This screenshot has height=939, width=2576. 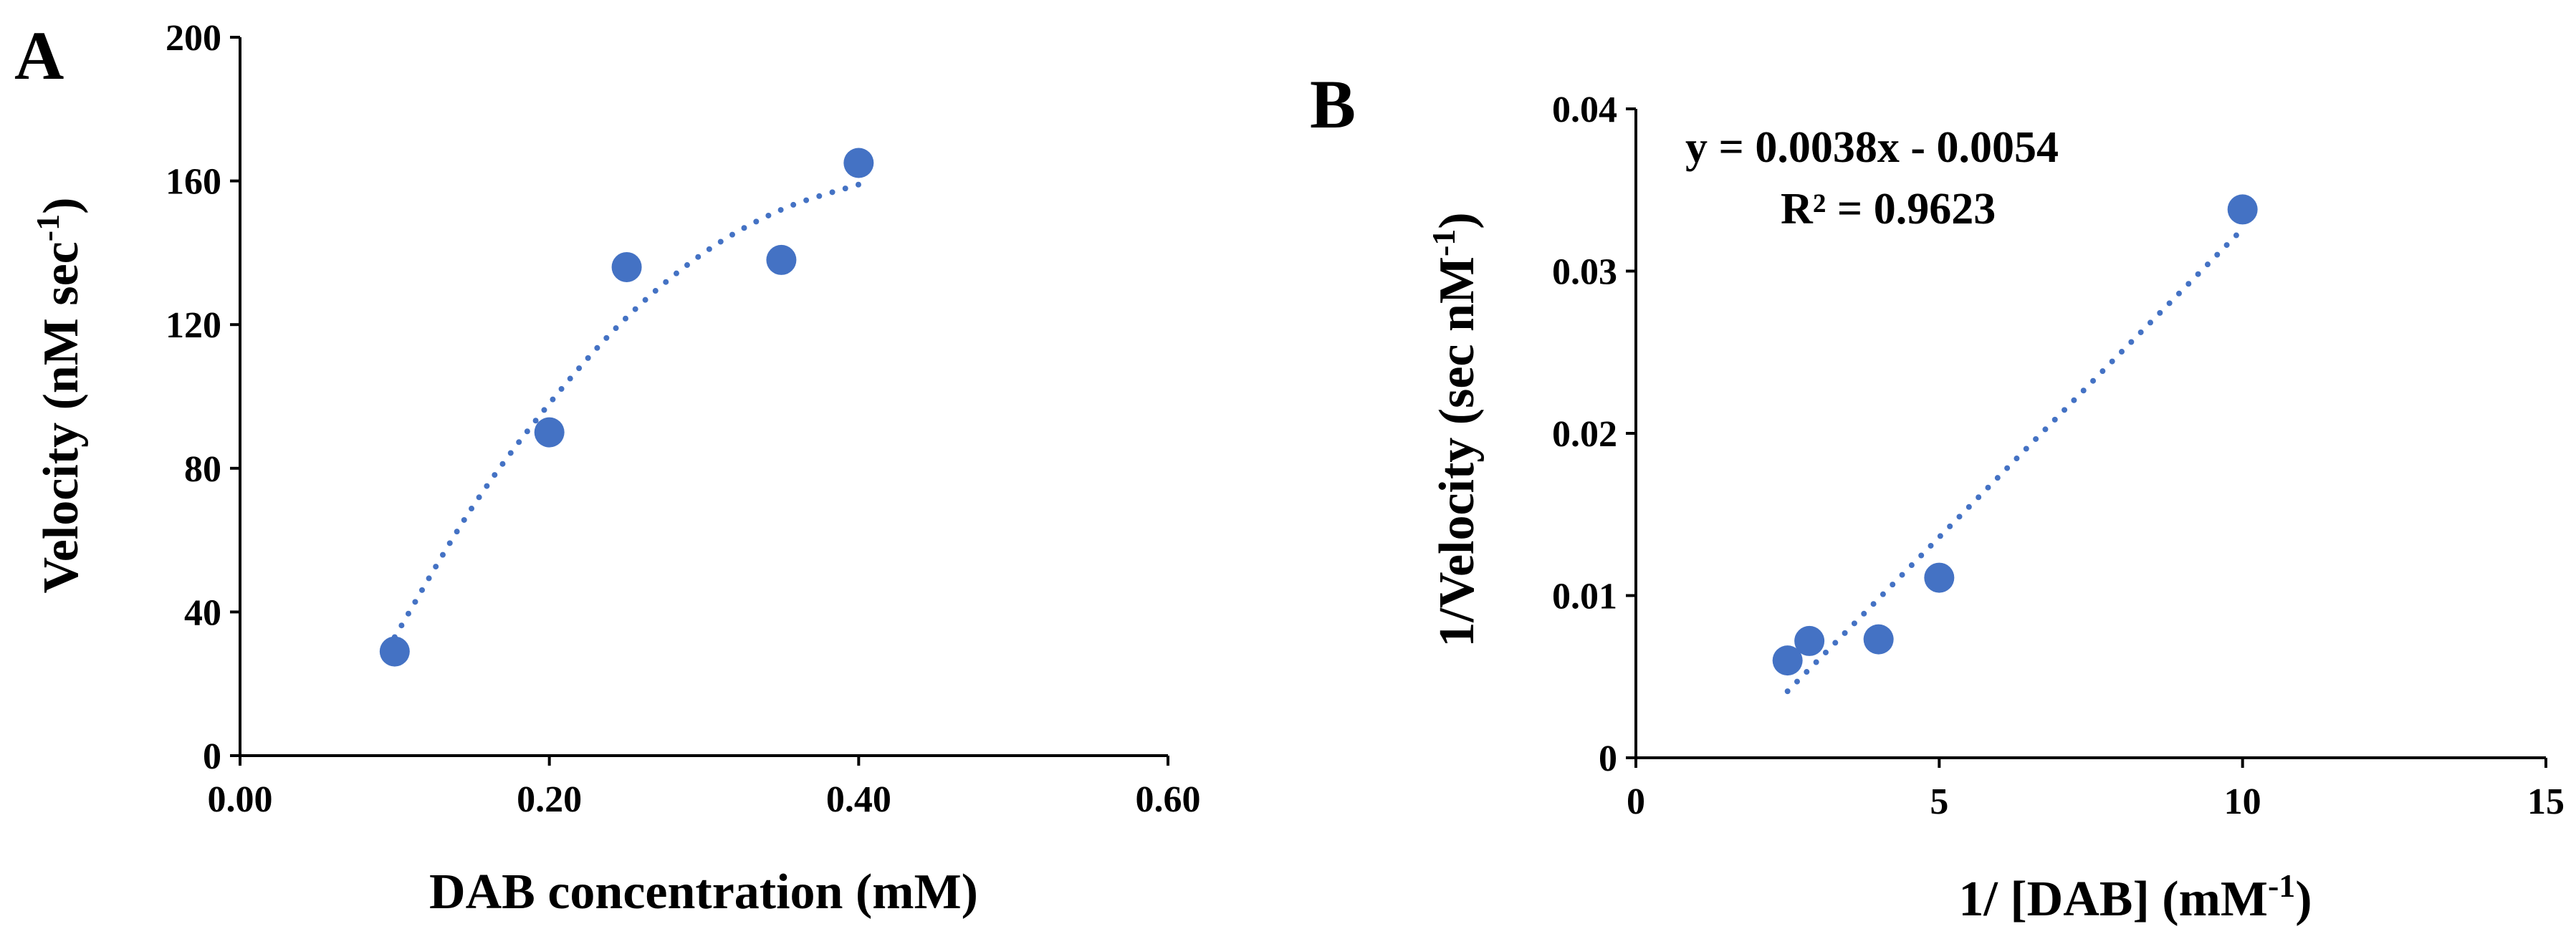 What do you see at coordinates (62, 206) in the screenshot?
I see `panel-a-y-title-close: )` at bounding box center [62, 206].